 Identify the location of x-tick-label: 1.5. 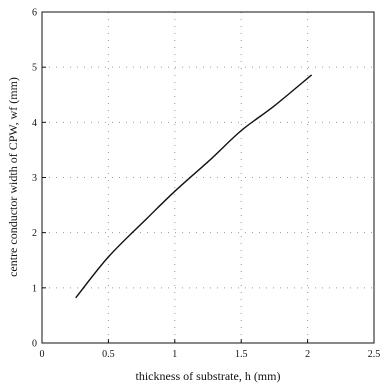
(241, 354).